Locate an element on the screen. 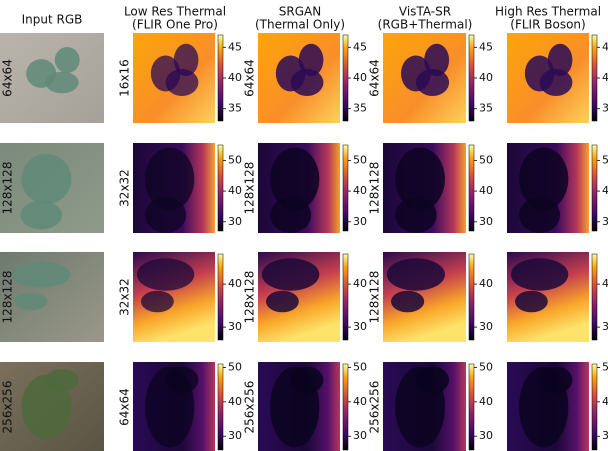 The height and width of the screenshot is (451, 608). column-title: (FLIR Boson) is located at coordinates (547, 25).